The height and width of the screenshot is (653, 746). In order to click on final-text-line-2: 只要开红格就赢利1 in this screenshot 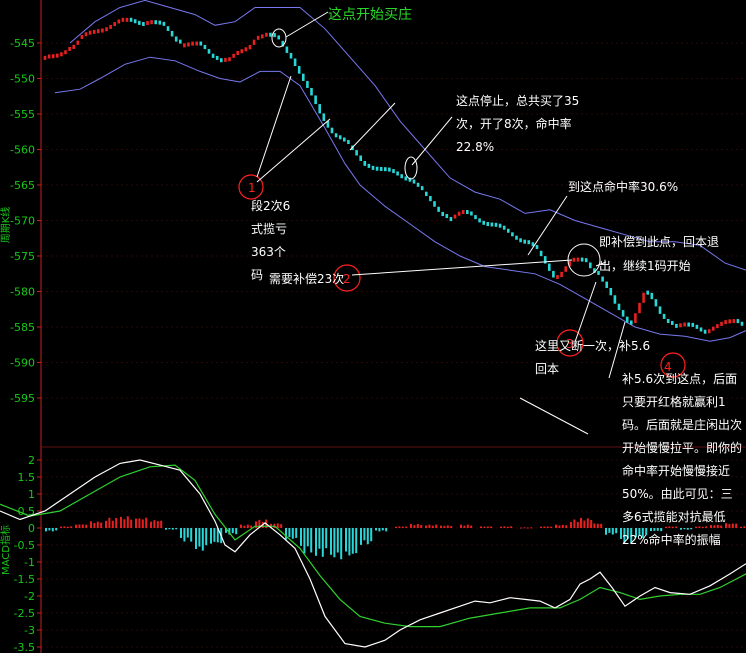, I will do `click(674, 401)`.